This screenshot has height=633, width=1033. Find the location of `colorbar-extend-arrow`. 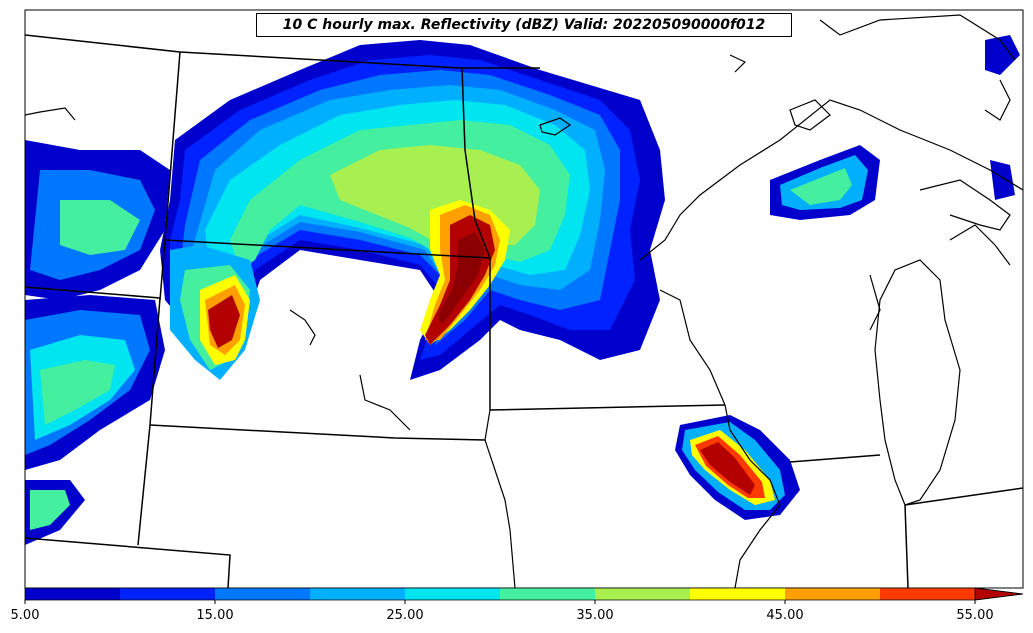

colorbar-extend-arrow is located at coordinates (999, 594).